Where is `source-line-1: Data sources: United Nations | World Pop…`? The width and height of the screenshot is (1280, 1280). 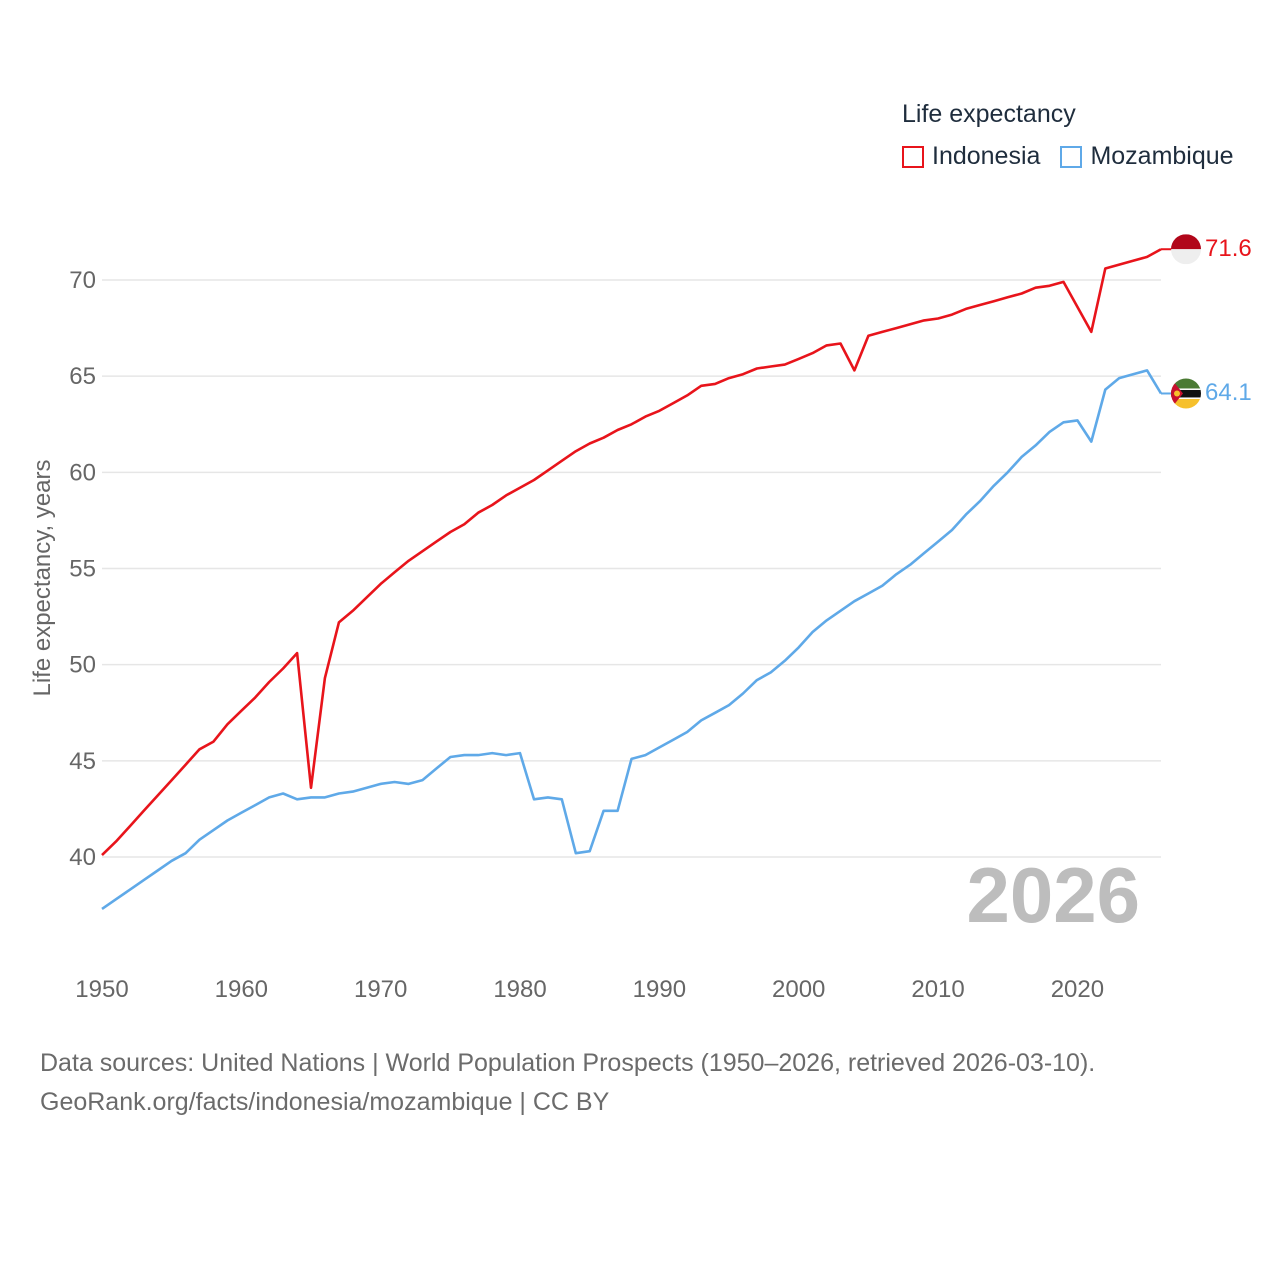
source-line-1: Data sources: United Nations | World Pop… is located at coordinates (568, 1063).